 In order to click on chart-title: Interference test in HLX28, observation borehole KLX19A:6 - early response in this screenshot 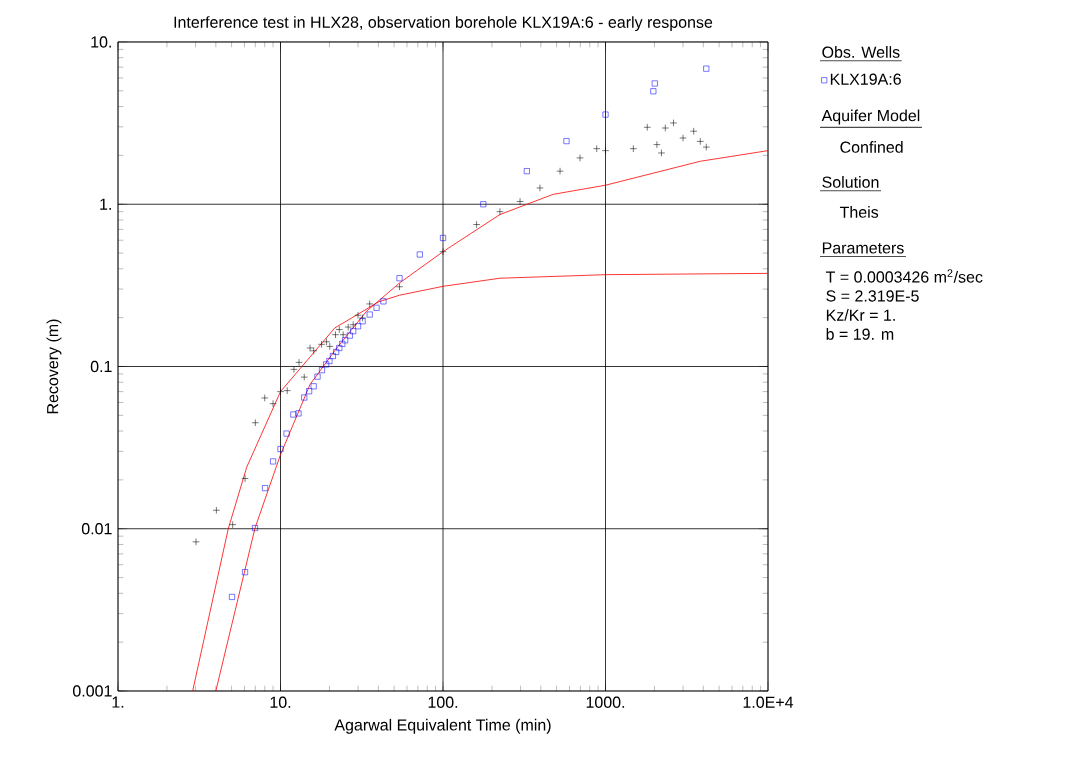, I will do `click(443, 24)`.